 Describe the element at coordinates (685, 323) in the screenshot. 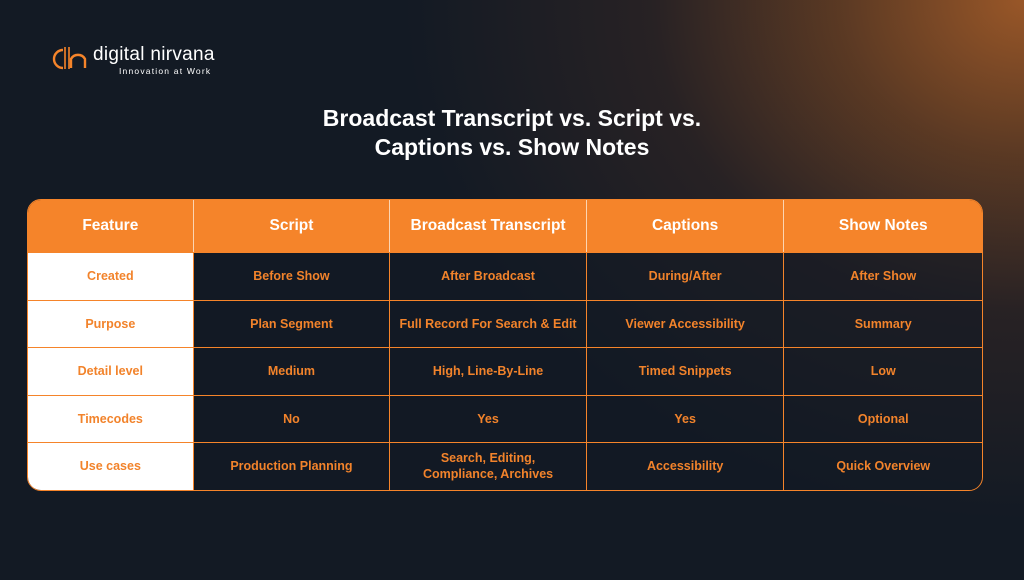

I see `table-cell: Viewer Accessibility` at that location.